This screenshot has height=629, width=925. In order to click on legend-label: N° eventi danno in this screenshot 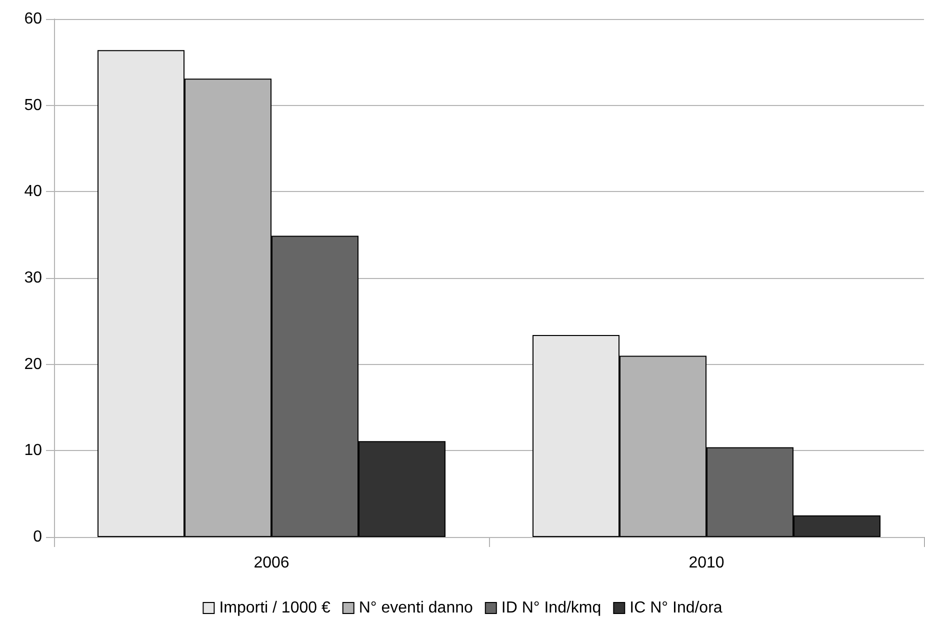, I will do `click(415, 608)`.